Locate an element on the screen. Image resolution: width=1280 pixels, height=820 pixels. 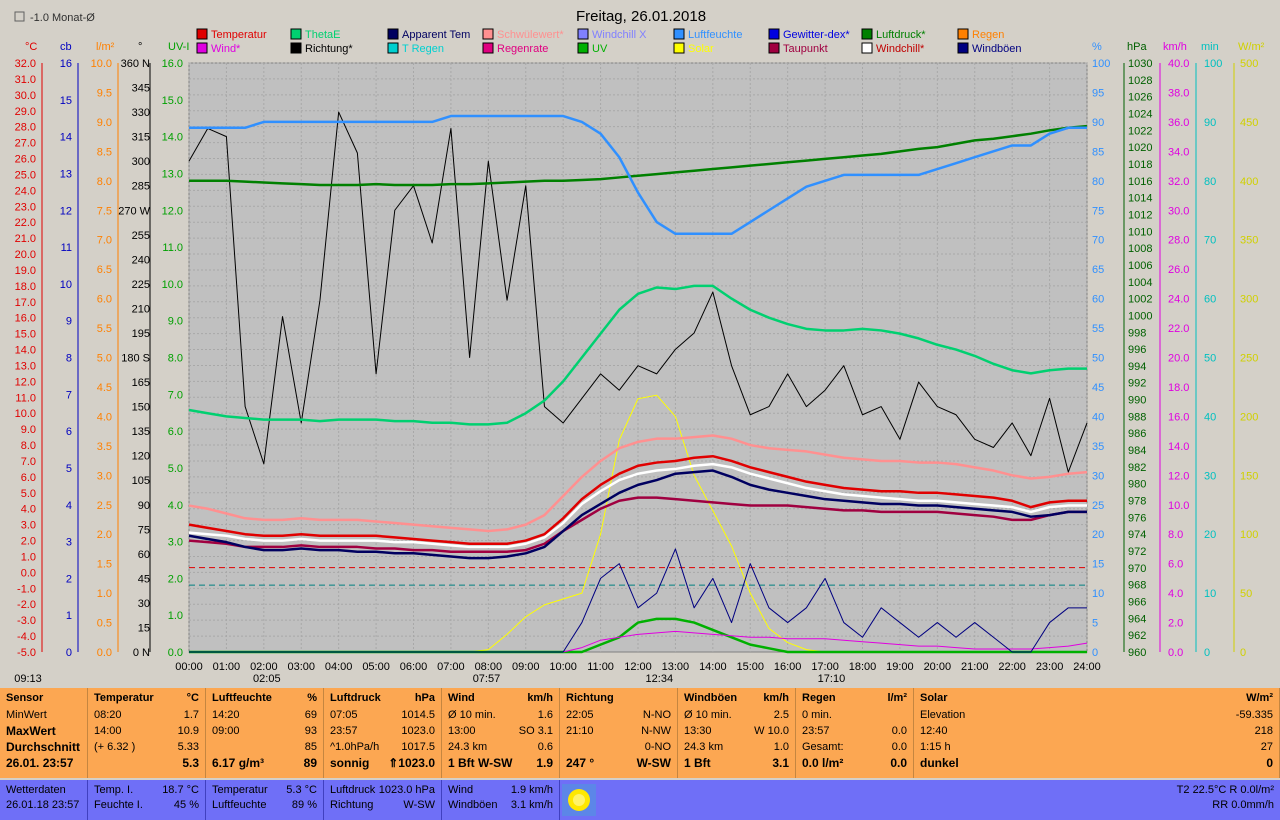
axis-tick-lm2: 7.0 is located at coordinates (104, 241).